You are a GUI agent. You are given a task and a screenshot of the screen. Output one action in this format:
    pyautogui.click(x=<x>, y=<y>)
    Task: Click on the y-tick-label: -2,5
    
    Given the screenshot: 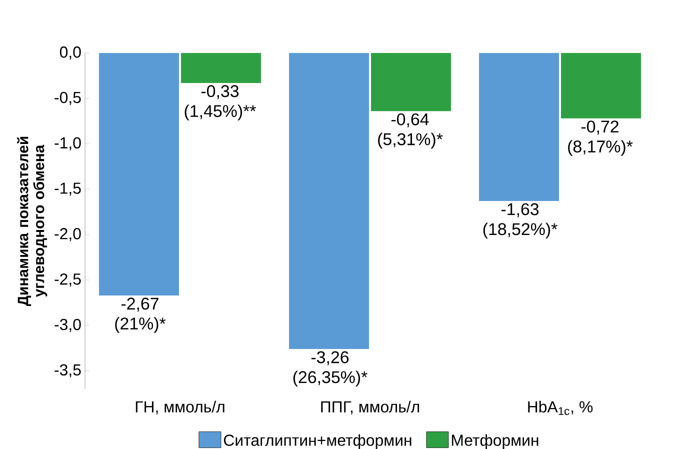 What is the action you would take?
    pyautogui.click(x=67, y=280)
    